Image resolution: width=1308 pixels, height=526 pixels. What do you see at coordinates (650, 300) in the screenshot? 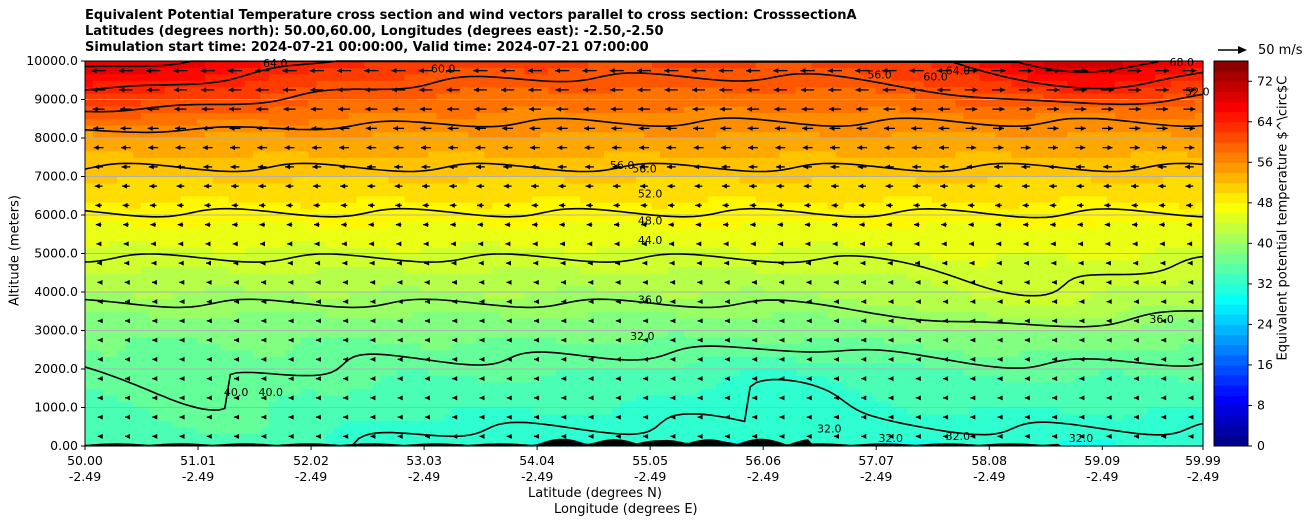
I see `contour-label: 36.0` at bounding box center [650, 300].